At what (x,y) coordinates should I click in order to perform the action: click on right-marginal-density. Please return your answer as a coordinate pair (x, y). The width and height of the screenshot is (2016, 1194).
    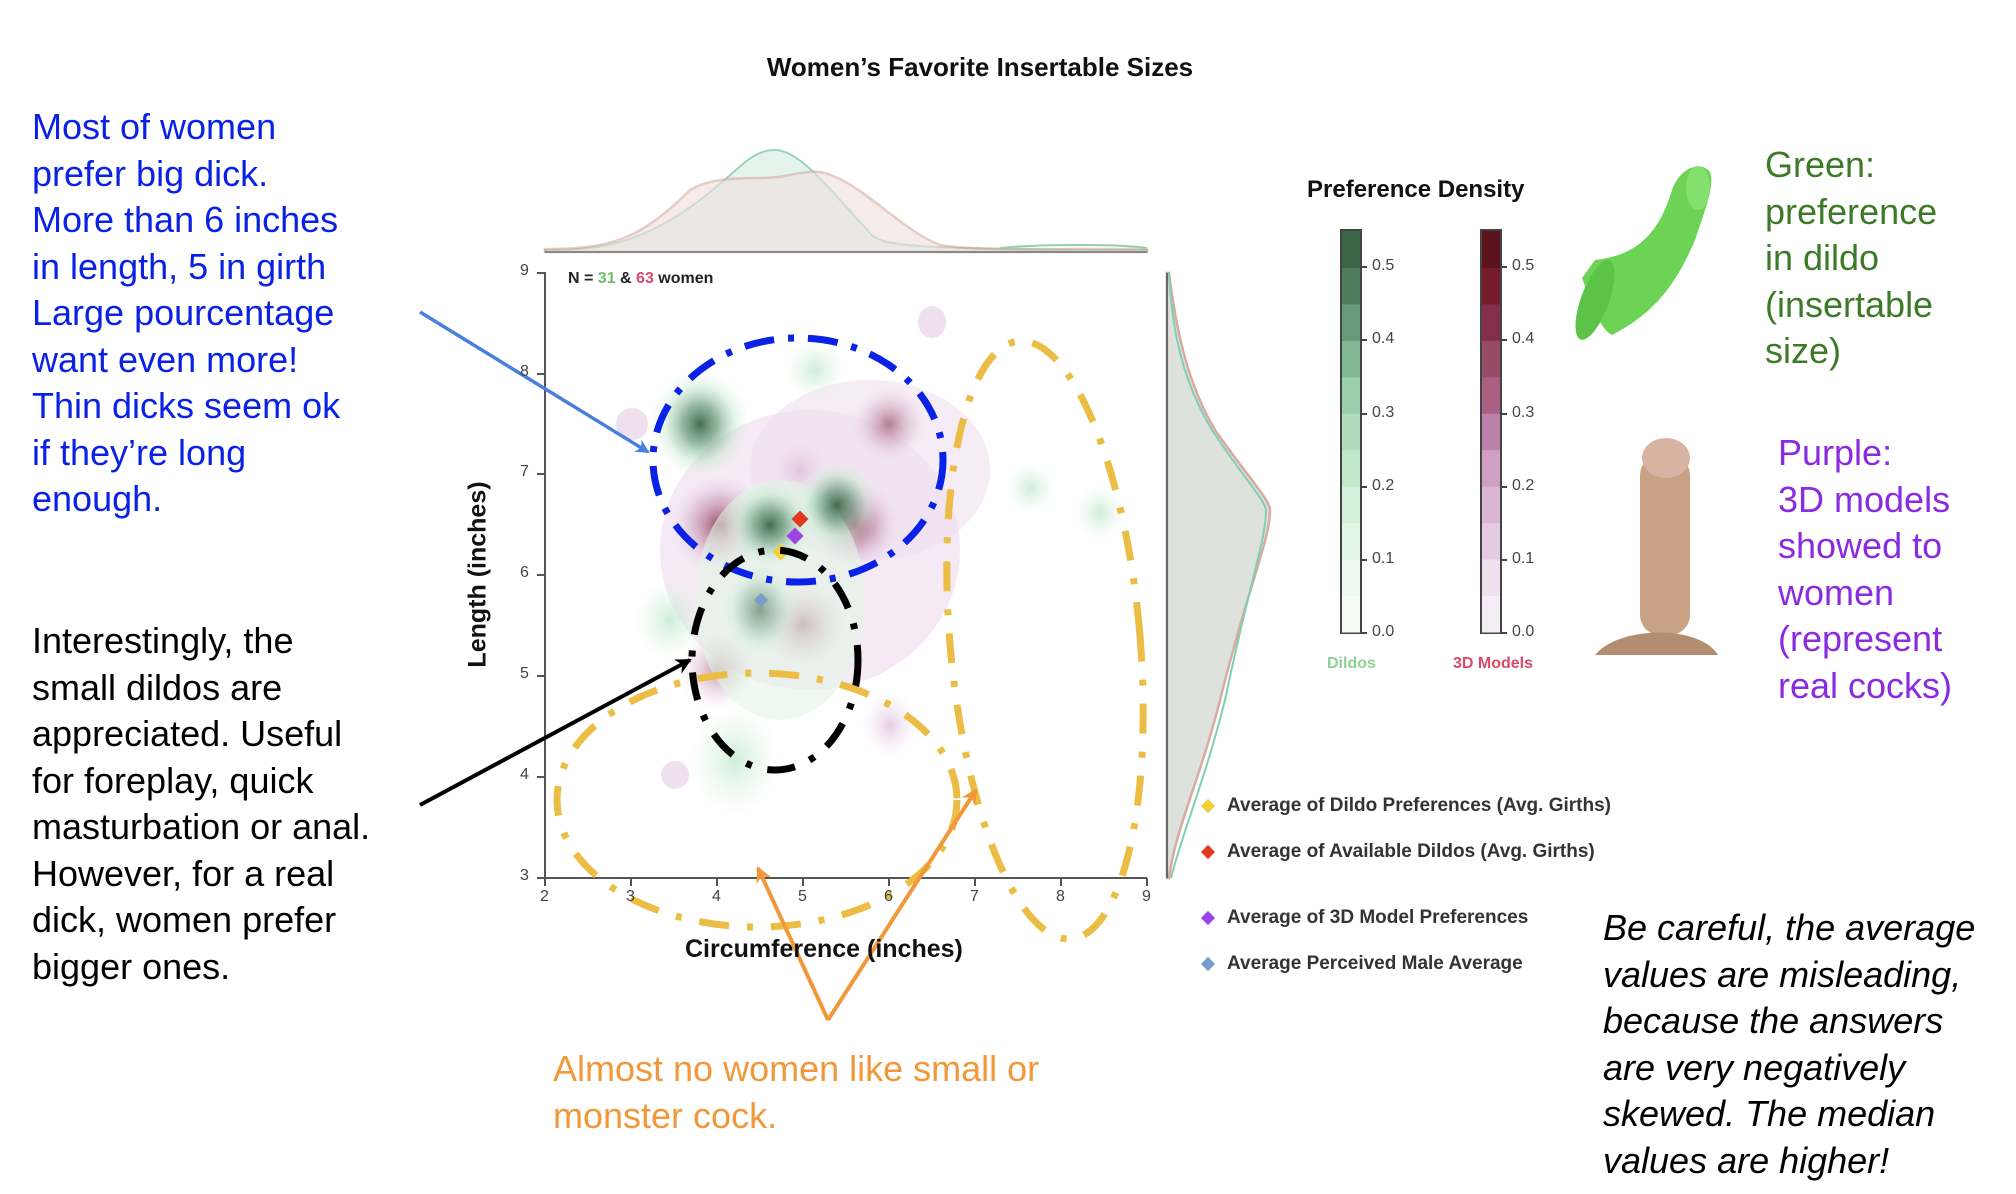
    Looking at the image, I should click on (1218, 575).